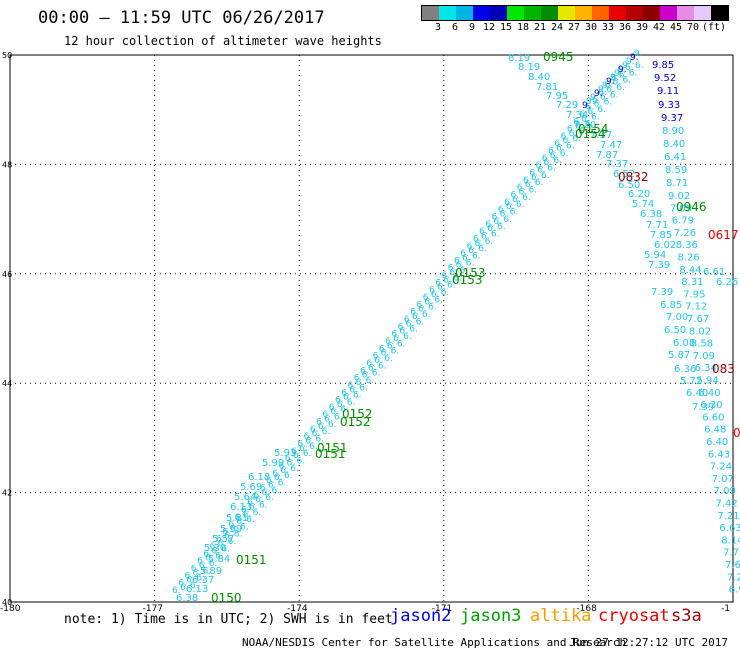  I want to click on longitude-tick-label: -168, so click(586, 609).